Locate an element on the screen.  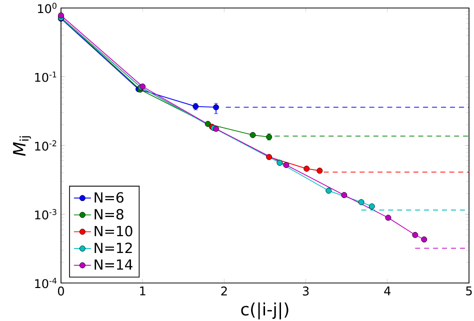
y-tick-label: 10$^{-3}$ is located at coordinates (45, 214).